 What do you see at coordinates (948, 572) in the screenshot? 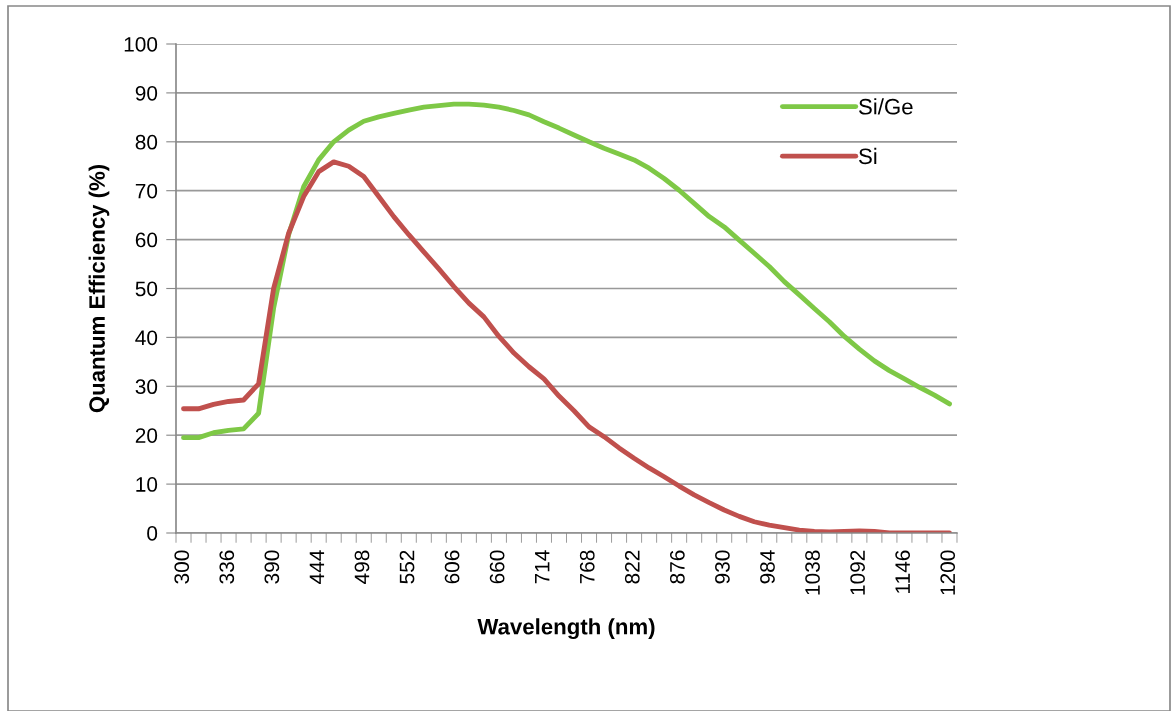
I see `x-tick-label: 1200` at bounding box center [948, 572].